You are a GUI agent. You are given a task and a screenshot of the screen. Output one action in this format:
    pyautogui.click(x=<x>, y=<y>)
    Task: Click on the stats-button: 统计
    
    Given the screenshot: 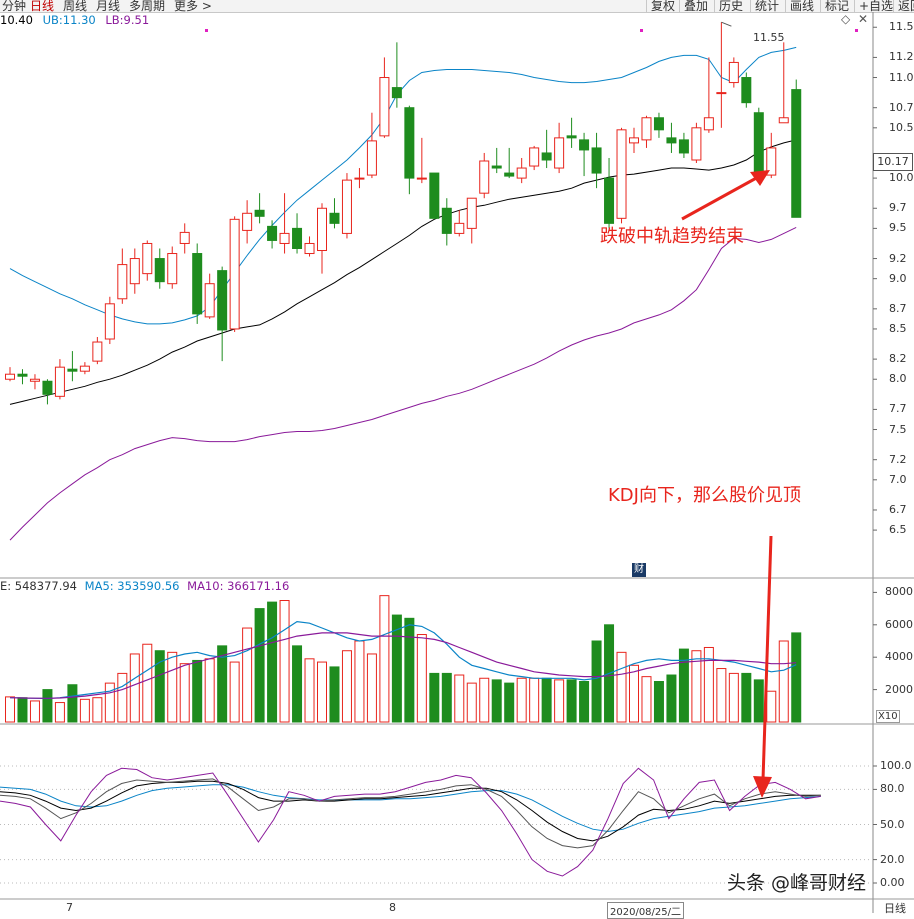 What is the action you would take?
    pyautogui.click(x=764, y=6)
    